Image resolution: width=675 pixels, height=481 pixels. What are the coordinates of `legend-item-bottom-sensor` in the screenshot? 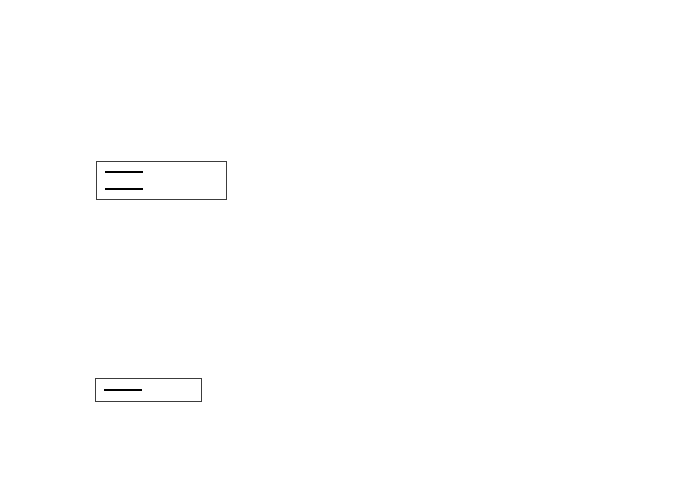 It's located at (148, 390).